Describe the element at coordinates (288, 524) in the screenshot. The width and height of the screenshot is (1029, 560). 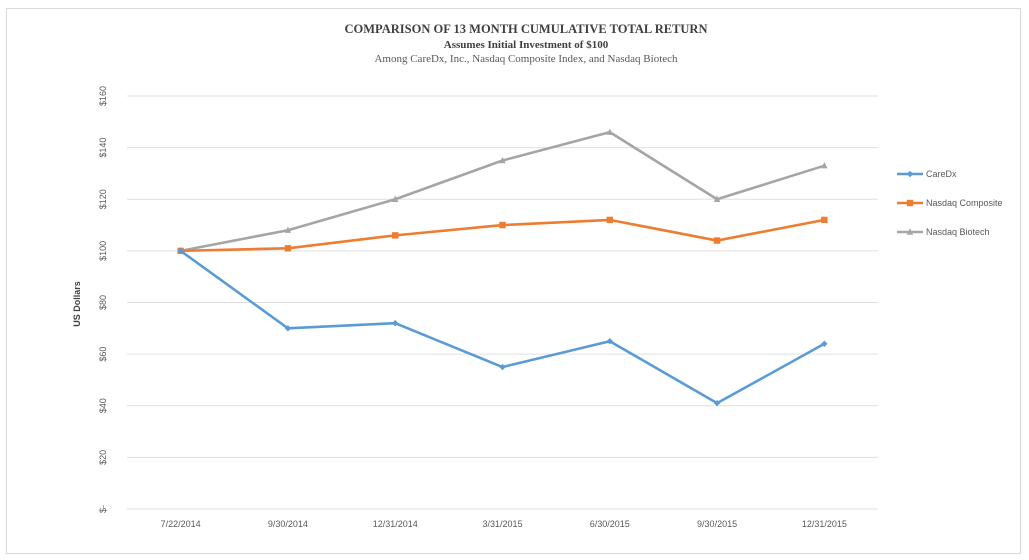
I see `x-tick-label: 9/30/2014` at that location.